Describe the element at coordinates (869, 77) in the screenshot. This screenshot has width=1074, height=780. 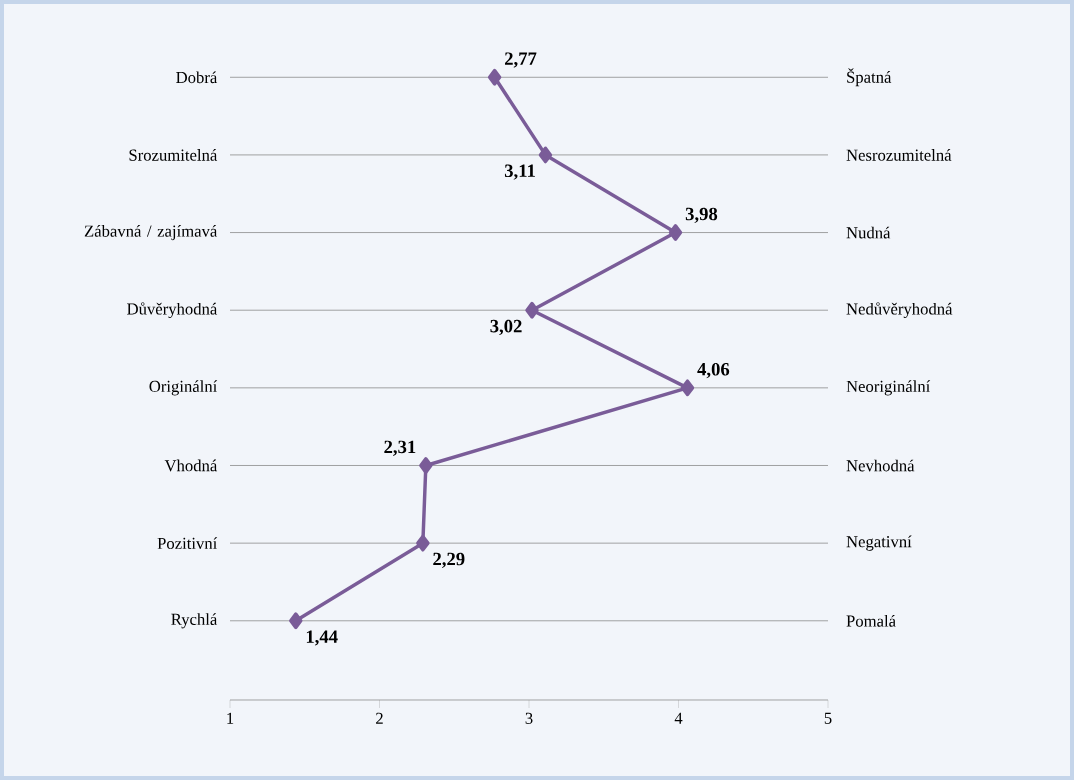
I see `y2-tick-label: Špatná` at that location.